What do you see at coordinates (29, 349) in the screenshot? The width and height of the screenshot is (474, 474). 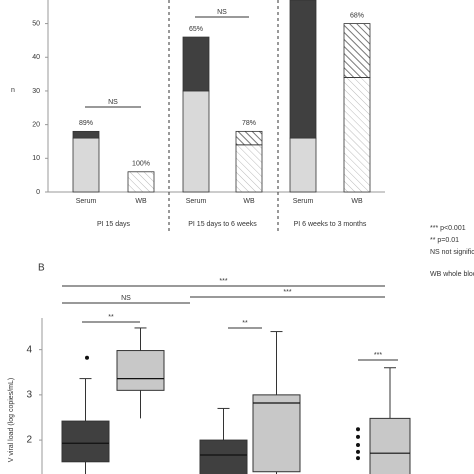 I see `y-tick-label: 4` at bounding box center [29, 349].